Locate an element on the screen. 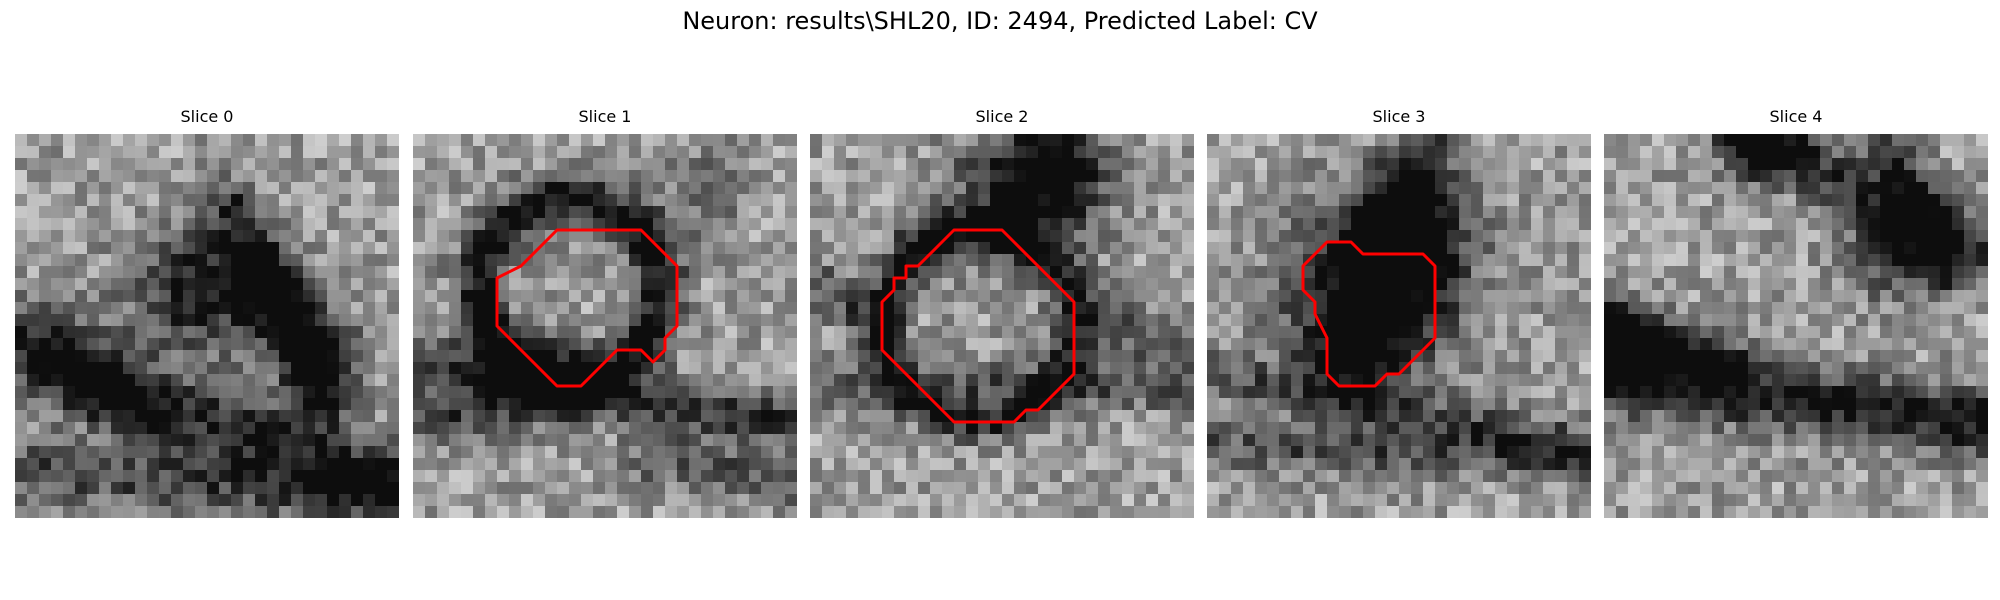  slice-title-3: Slice 3 is located at coordinates (1399, 116).